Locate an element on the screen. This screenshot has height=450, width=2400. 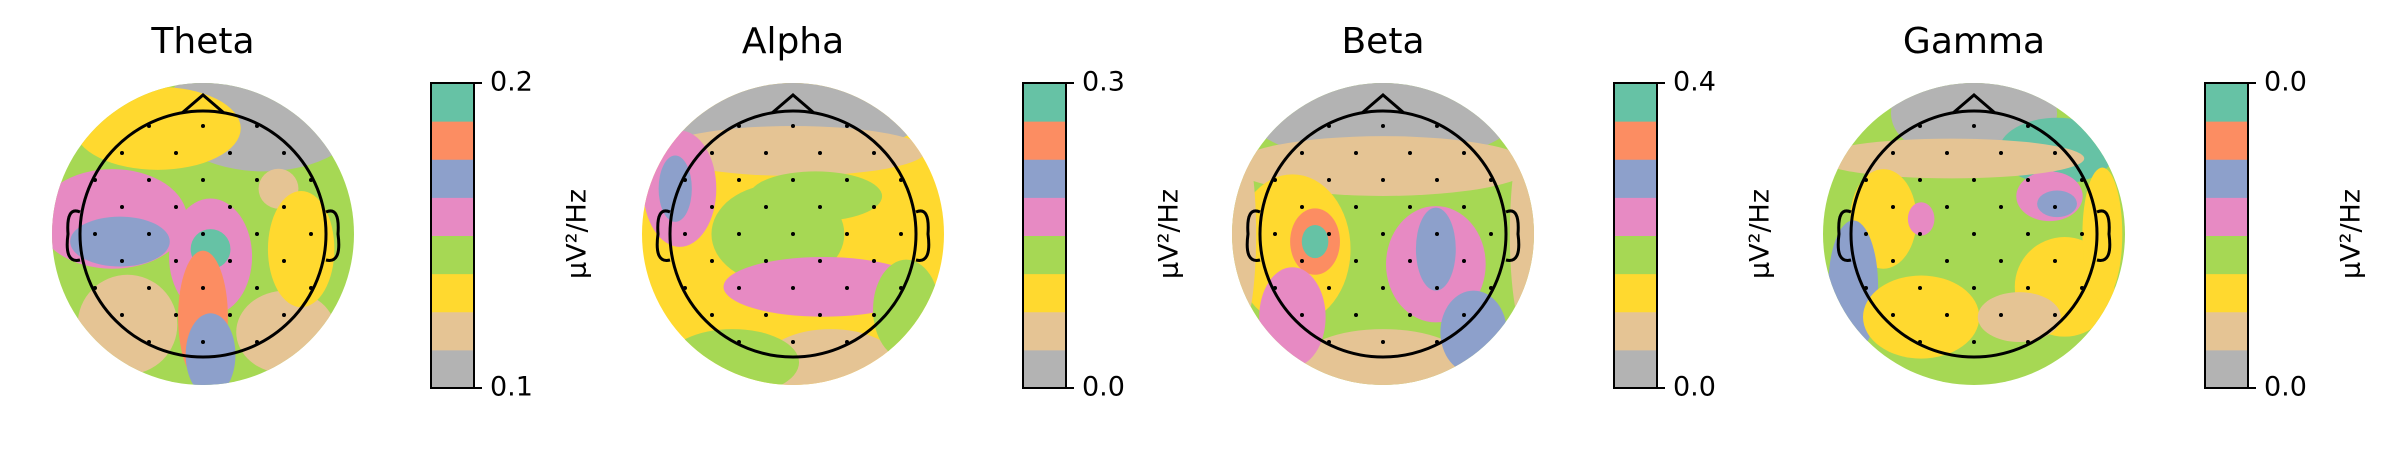
colorbar-frame is located at coordinates (452, 235).